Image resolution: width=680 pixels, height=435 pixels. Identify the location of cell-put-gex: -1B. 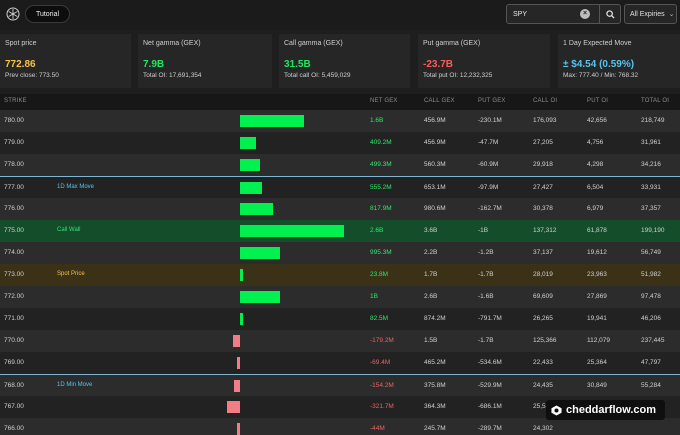
(483, 230).